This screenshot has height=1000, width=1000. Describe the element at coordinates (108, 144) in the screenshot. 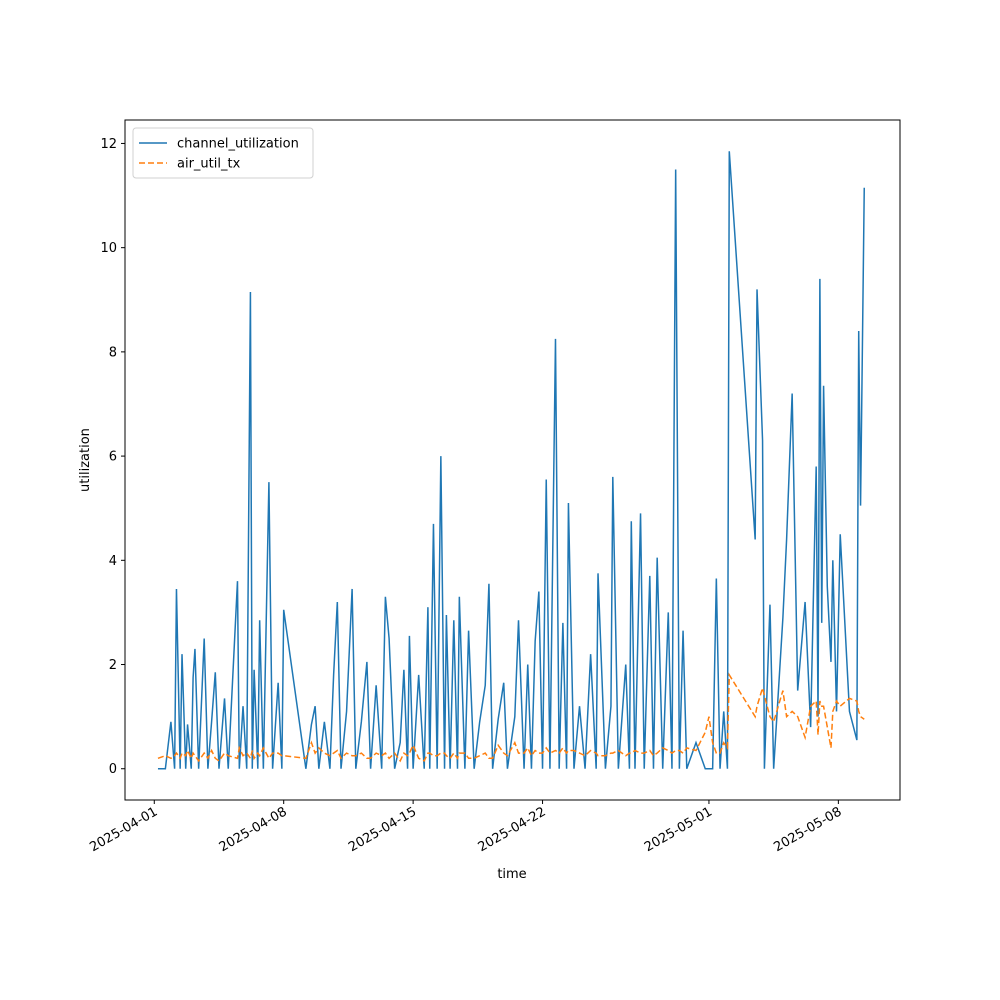

I see `y-tick-label: 12` at that location.